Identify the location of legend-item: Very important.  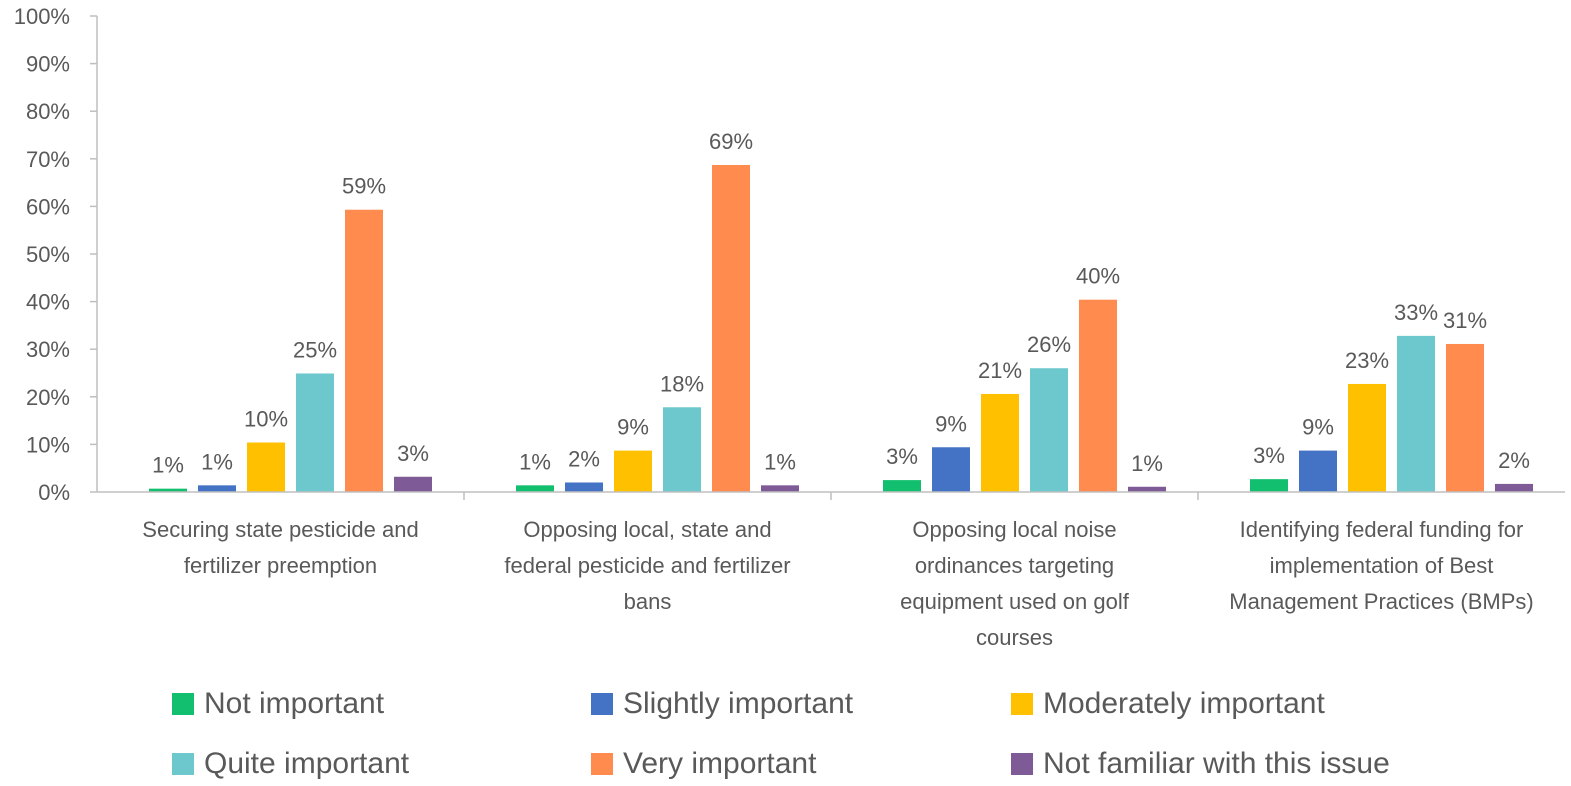
(704, 763).